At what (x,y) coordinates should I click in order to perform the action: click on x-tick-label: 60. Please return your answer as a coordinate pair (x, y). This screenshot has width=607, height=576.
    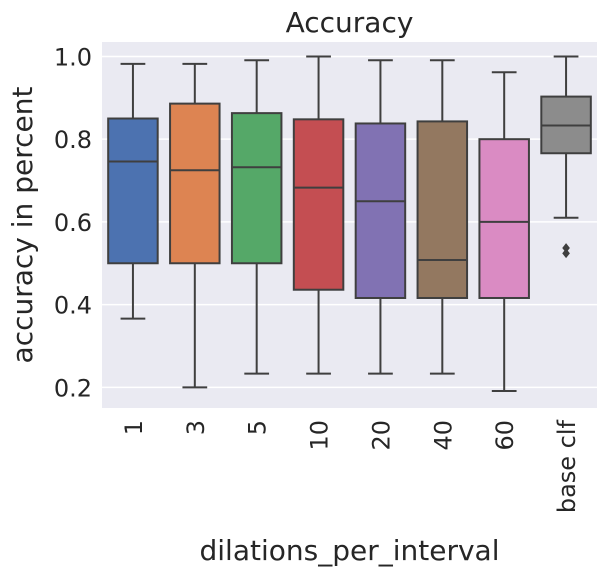
    Looking at the image, I should click on (505, 435).